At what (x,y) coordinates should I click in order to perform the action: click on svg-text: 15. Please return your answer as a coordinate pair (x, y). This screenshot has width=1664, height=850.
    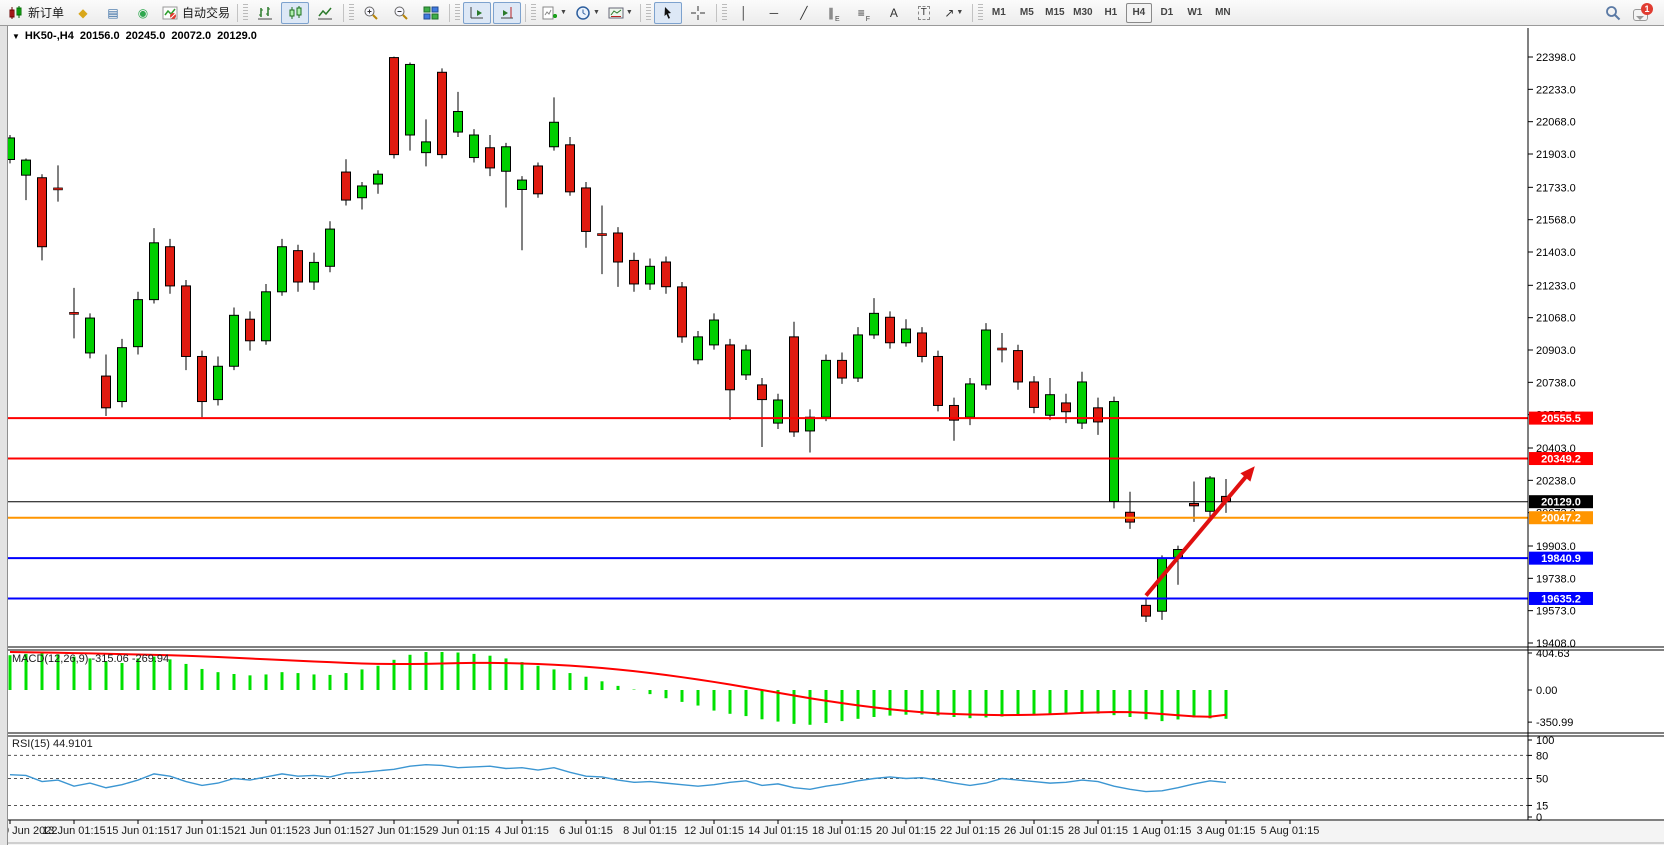
    Looking at the image, I should click on (1542, 806).